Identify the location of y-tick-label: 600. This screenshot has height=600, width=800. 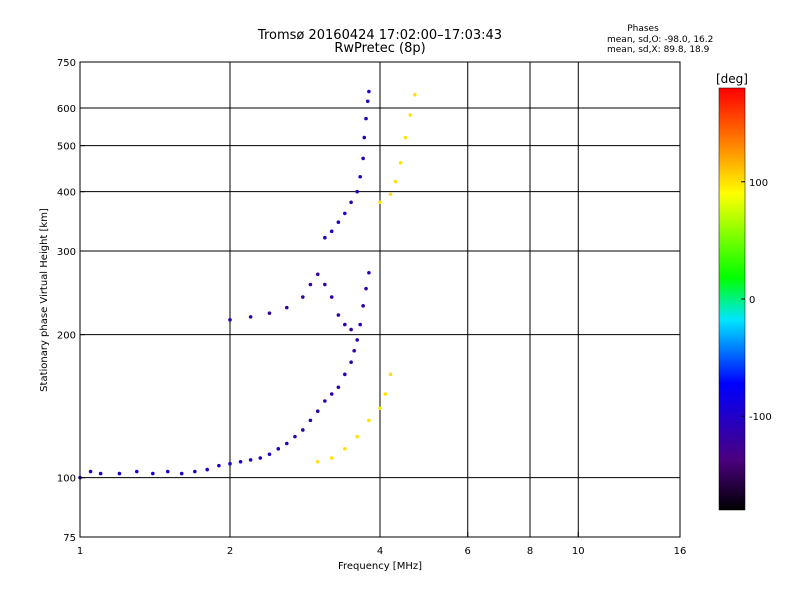
(66, 109).